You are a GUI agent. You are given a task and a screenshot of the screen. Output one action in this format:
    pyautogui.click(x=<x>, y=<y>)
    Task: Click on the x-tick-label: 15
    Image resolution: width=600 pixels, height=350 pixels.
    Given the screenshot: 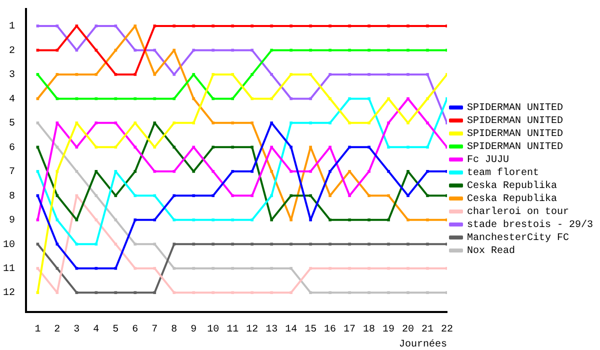 What is the action you would take?
    pyautogui.click(x=310, y=330)
    